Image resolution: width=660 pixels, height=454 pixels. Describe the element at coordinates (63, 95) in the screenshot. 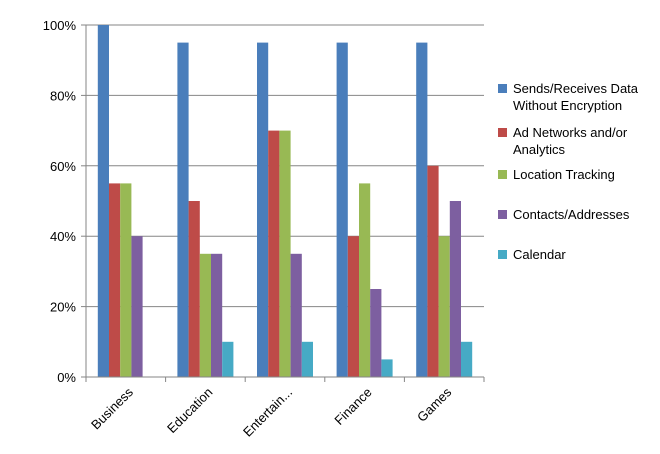

I see `y-tick-label: 80%` at that location.